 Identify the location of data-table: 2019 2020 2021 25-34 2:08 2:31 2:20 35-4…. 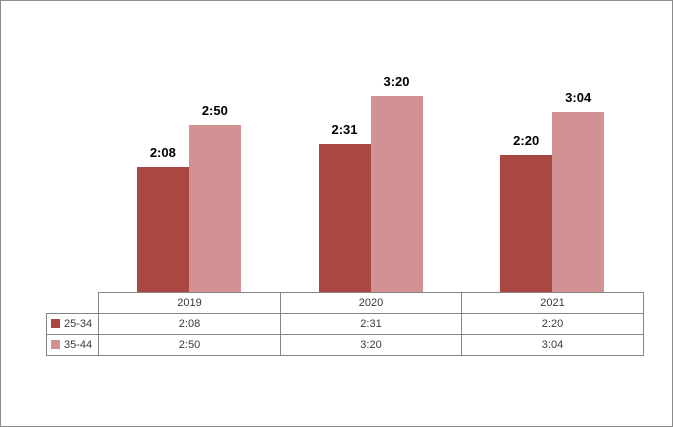
(345, 324).